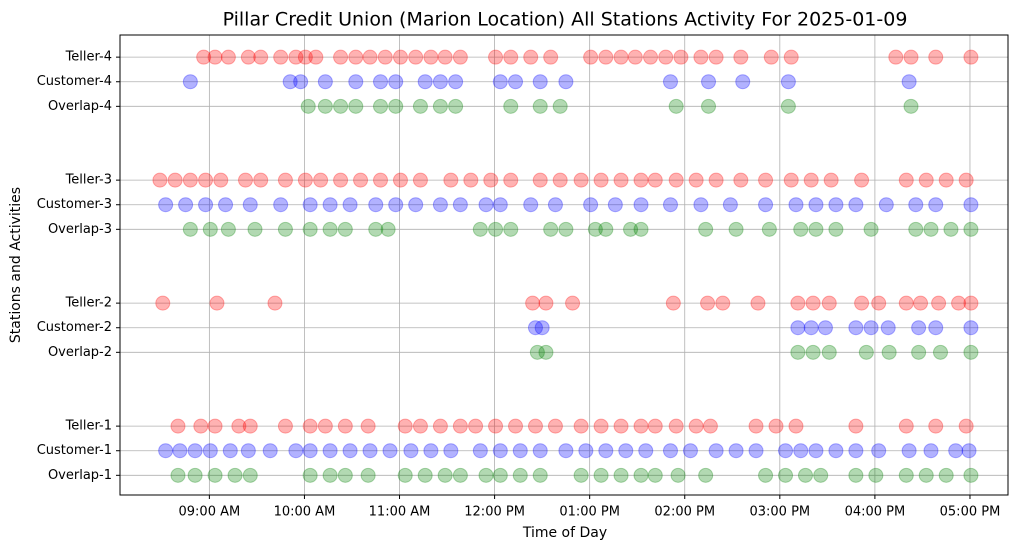 The width and height of the screenshot is (1021, 550). What do you see at coordinates (684, 512) in the screenshot?
I see `x-tick-label: 02:00 PM` at bounding box center [684, 512].